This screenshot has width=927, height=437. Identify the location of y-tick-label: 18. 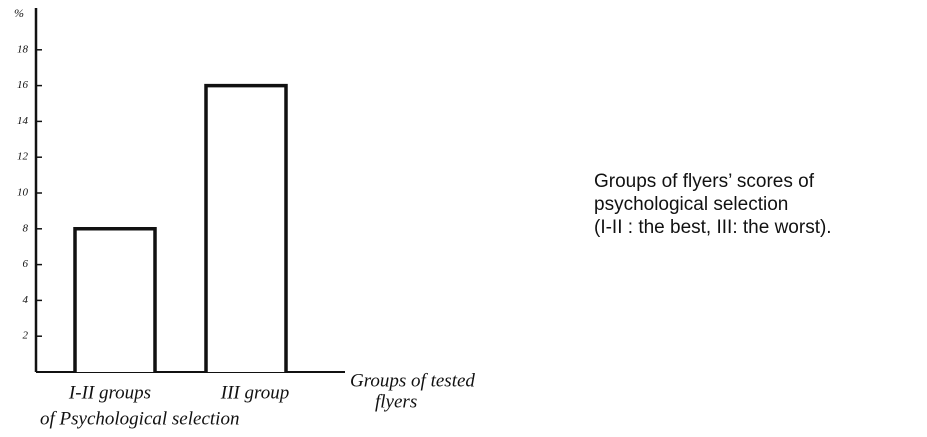
(23, 49).